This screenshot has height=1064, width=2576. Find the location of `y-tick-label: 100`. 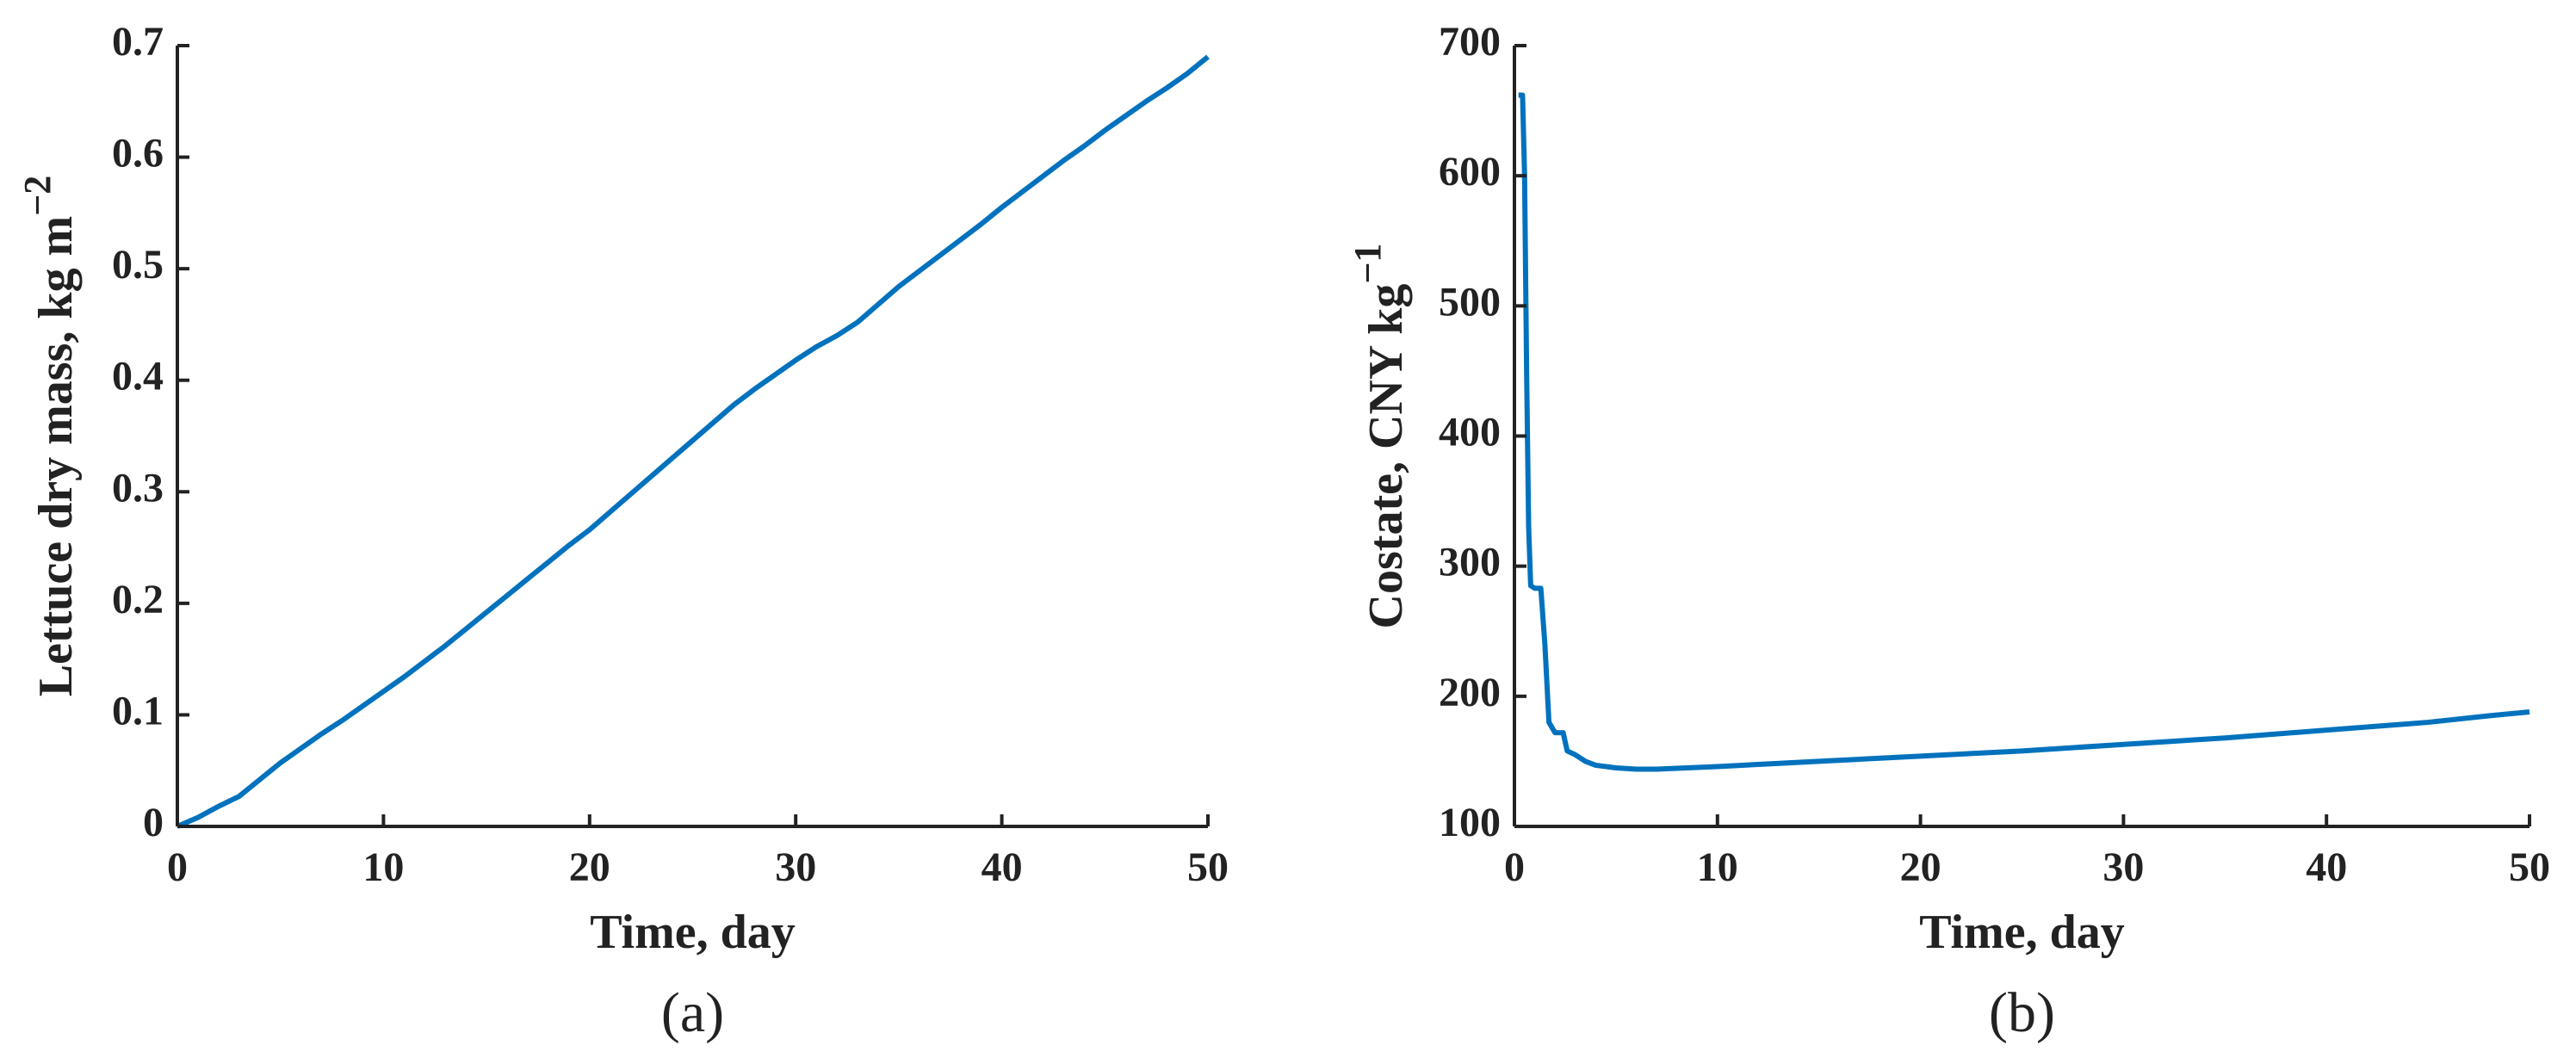

y-tick-label: 100 is located at coordinates (1470, 822).